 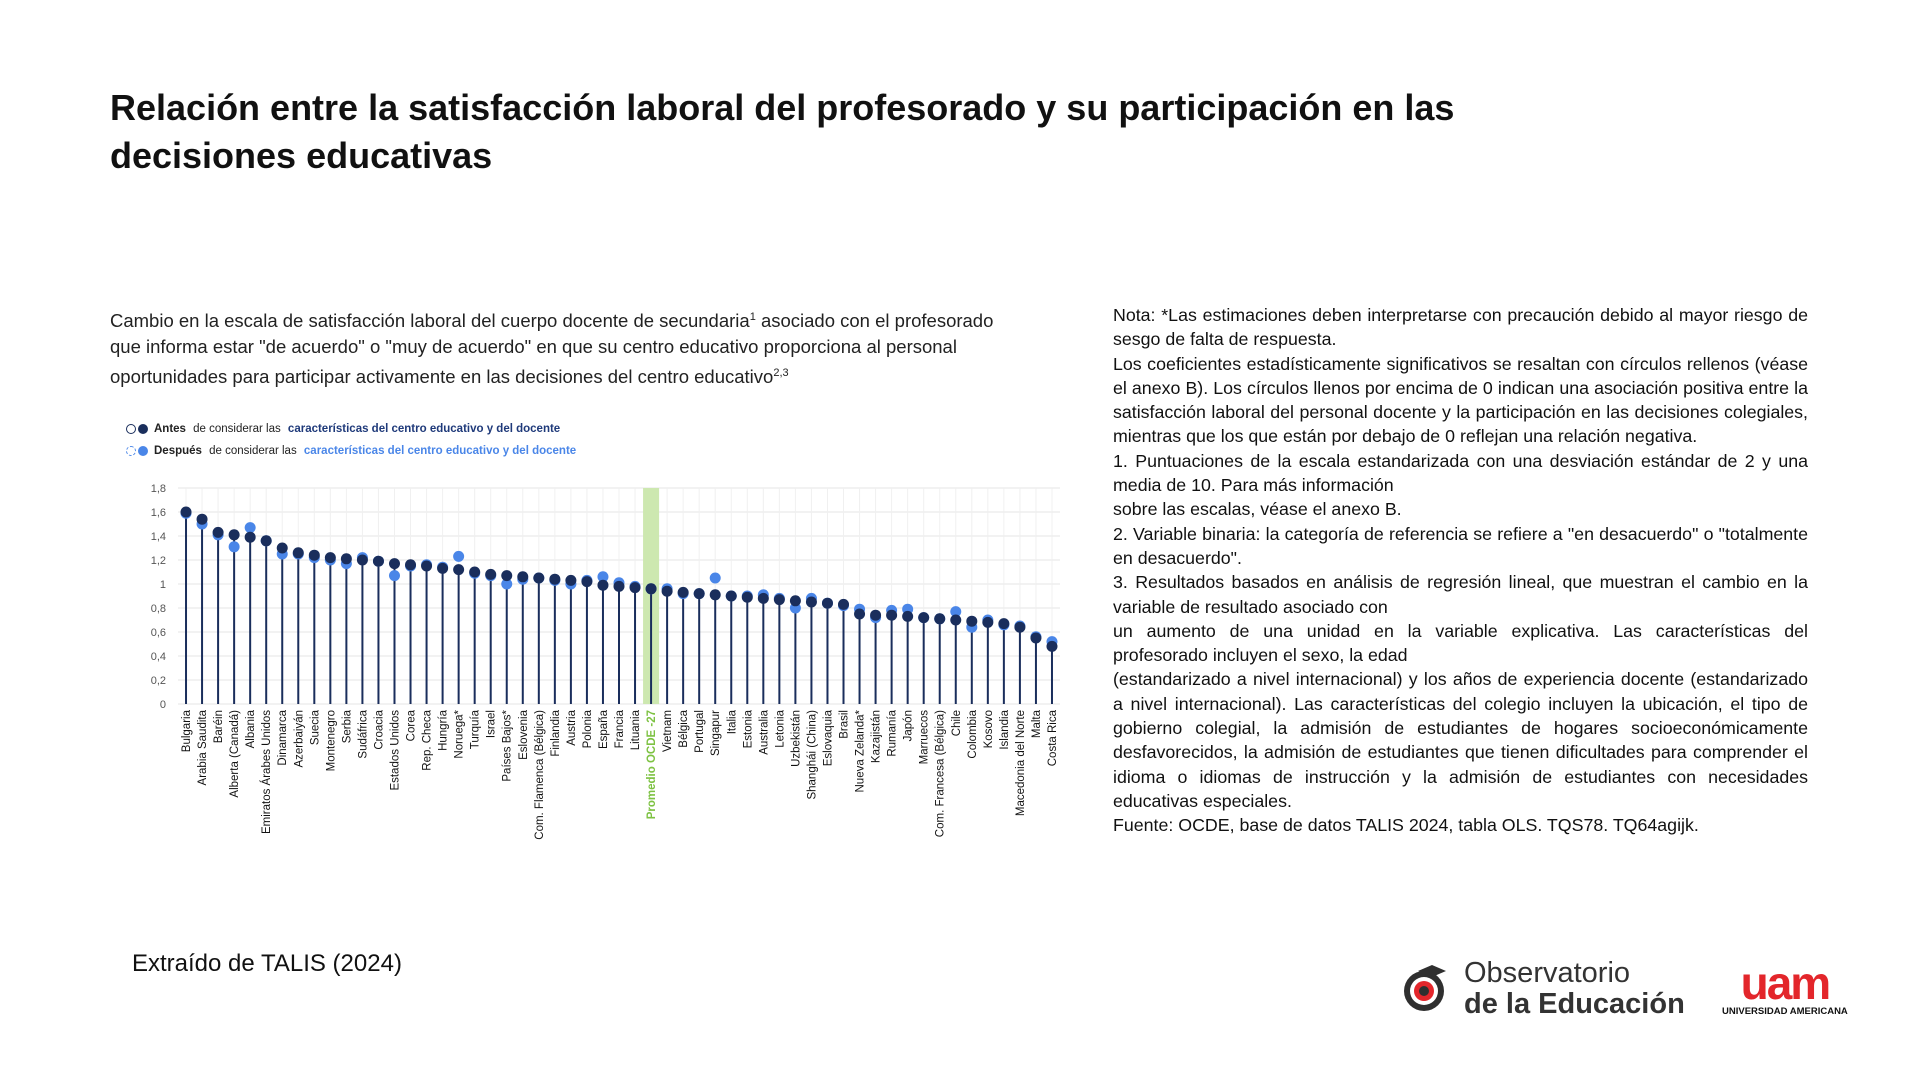 What do you see at coordinates (170, 429) in the screenshot?
I see `legend-before-prefix: Antes` at bounding box center [170, 429].